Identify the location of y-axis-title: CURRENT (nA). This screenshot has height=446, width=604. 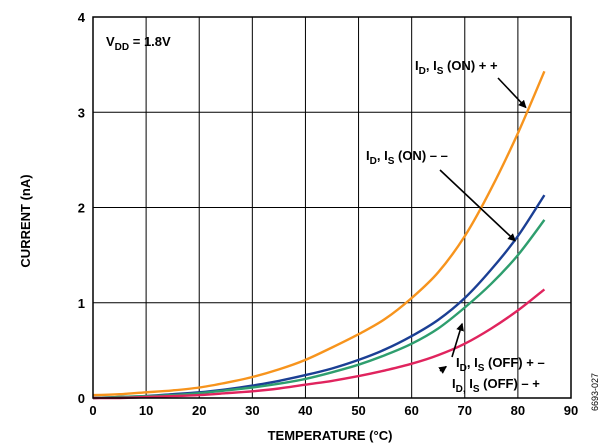
(25, 220).